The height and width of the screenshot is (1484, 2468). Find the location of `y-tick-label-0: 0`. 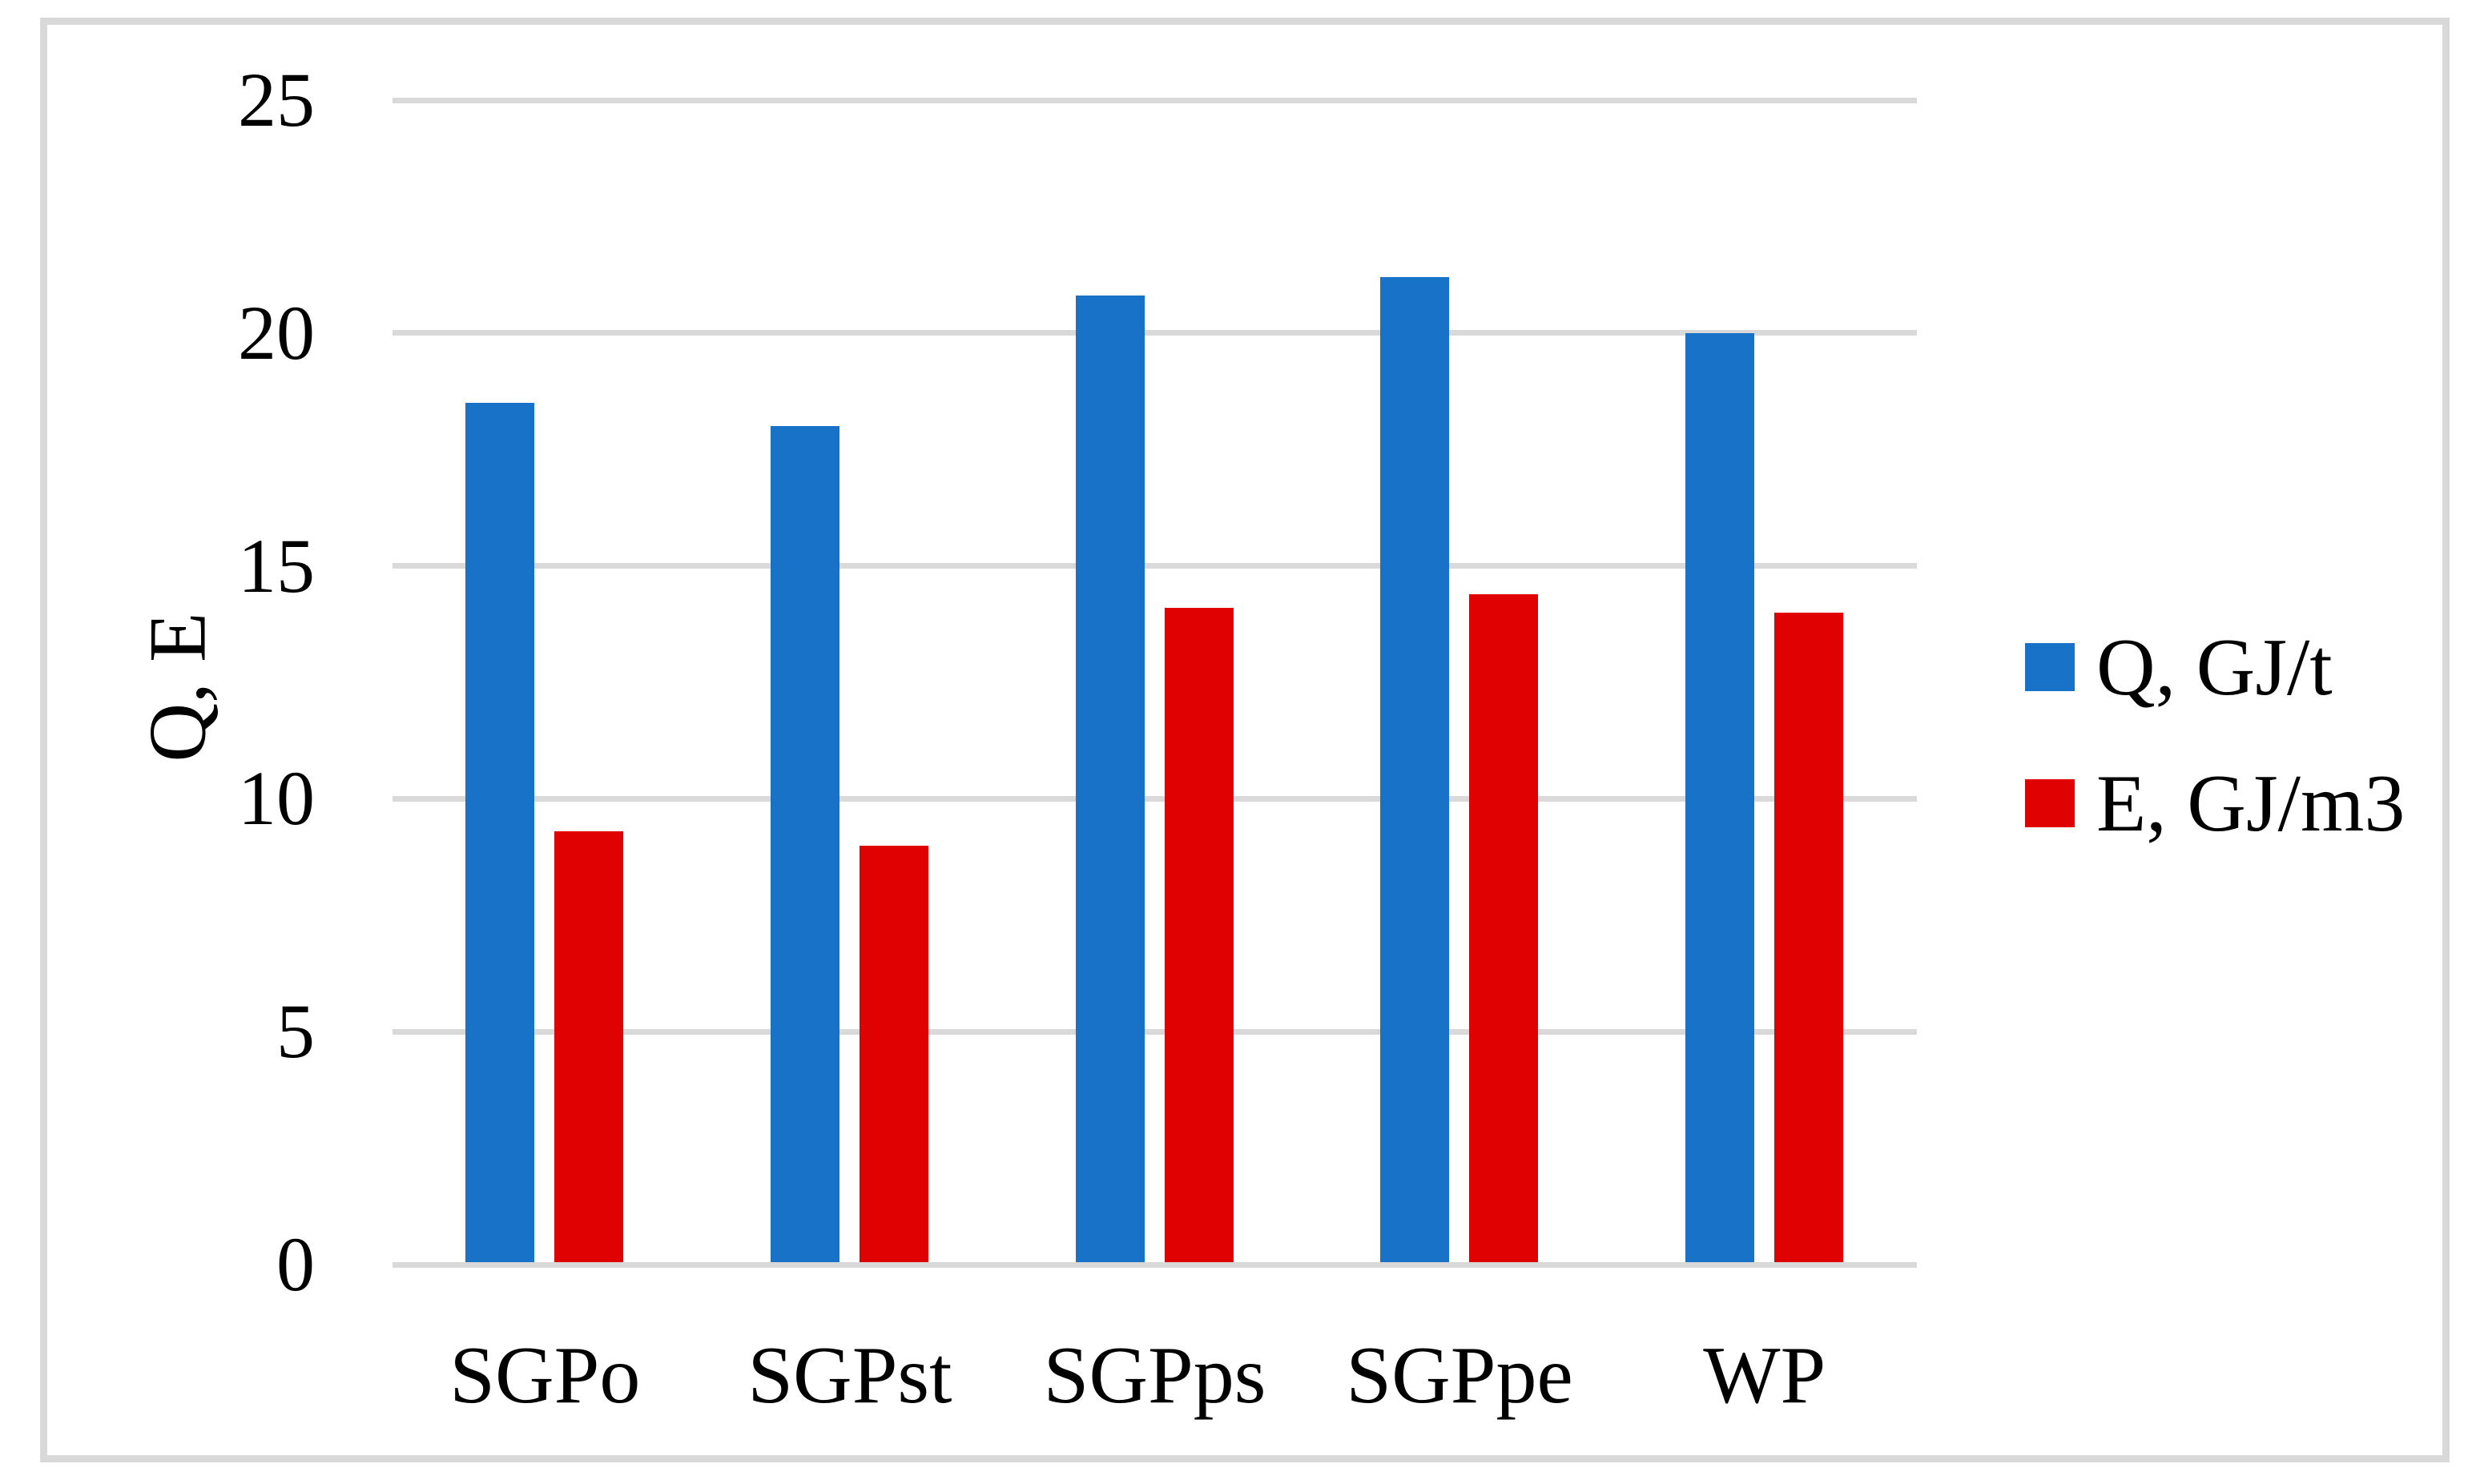

y-tick-label-0: 0 is located at coordinates (295, 1264).